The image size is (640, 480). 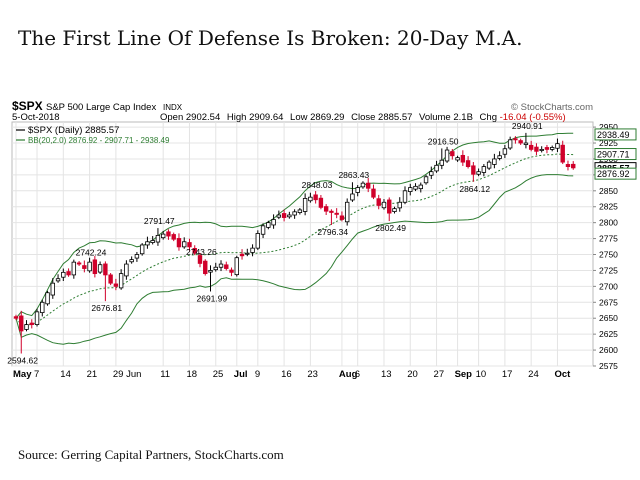 What do you see at coordinates (443, 141) in the screenshot?
I see `price-annotation: 2916.50` at bounding box center [443, 141].